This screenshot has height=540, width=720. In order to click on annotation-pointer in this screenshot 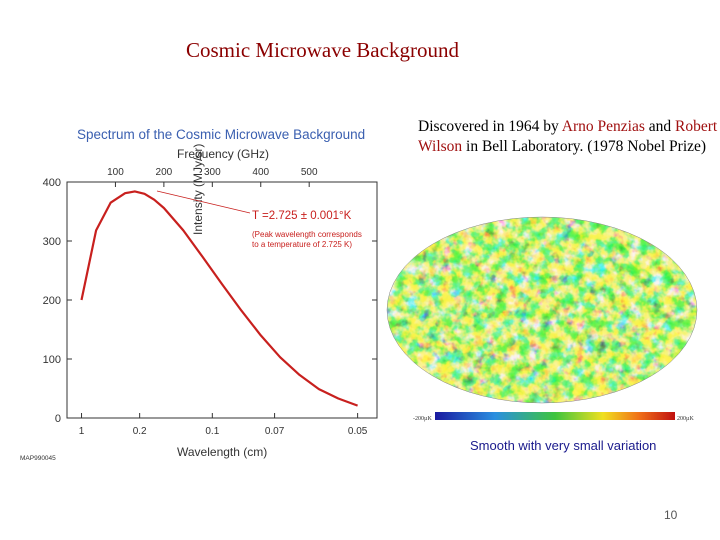, I will do `click(203, 202)`.